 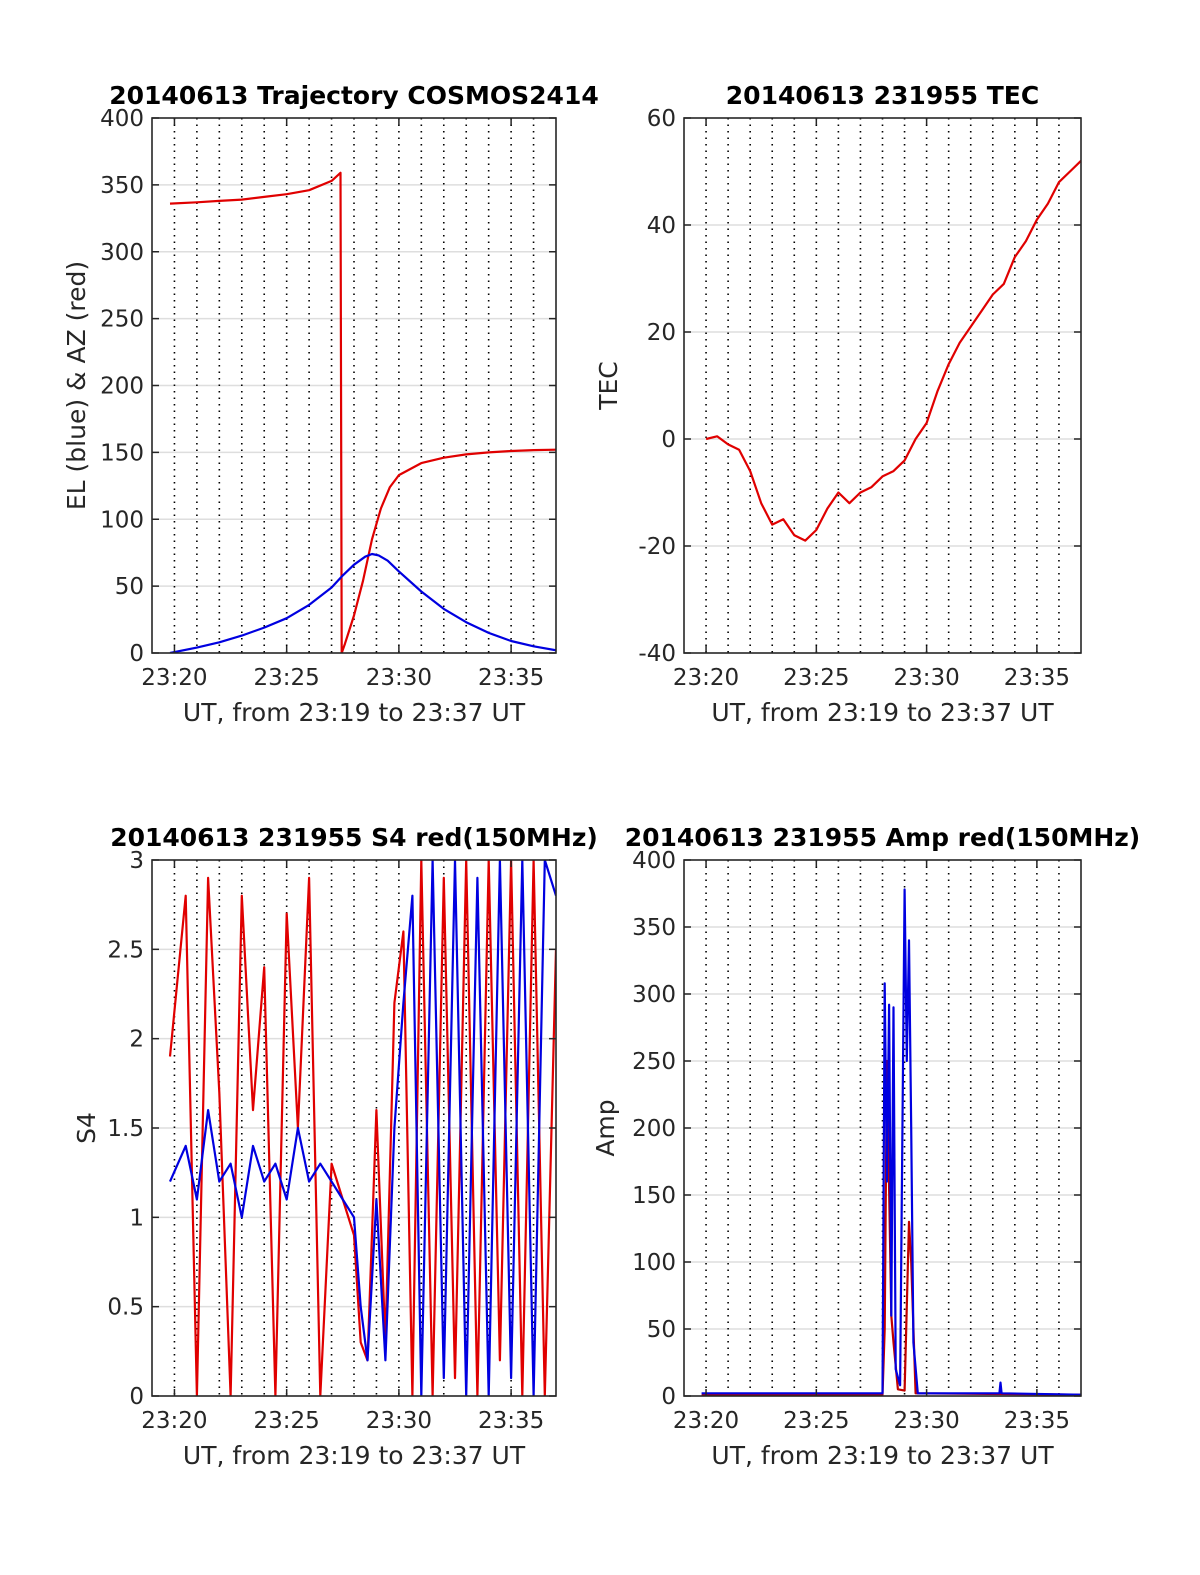 I want to click on axes-box, so click(x=882, y=385).